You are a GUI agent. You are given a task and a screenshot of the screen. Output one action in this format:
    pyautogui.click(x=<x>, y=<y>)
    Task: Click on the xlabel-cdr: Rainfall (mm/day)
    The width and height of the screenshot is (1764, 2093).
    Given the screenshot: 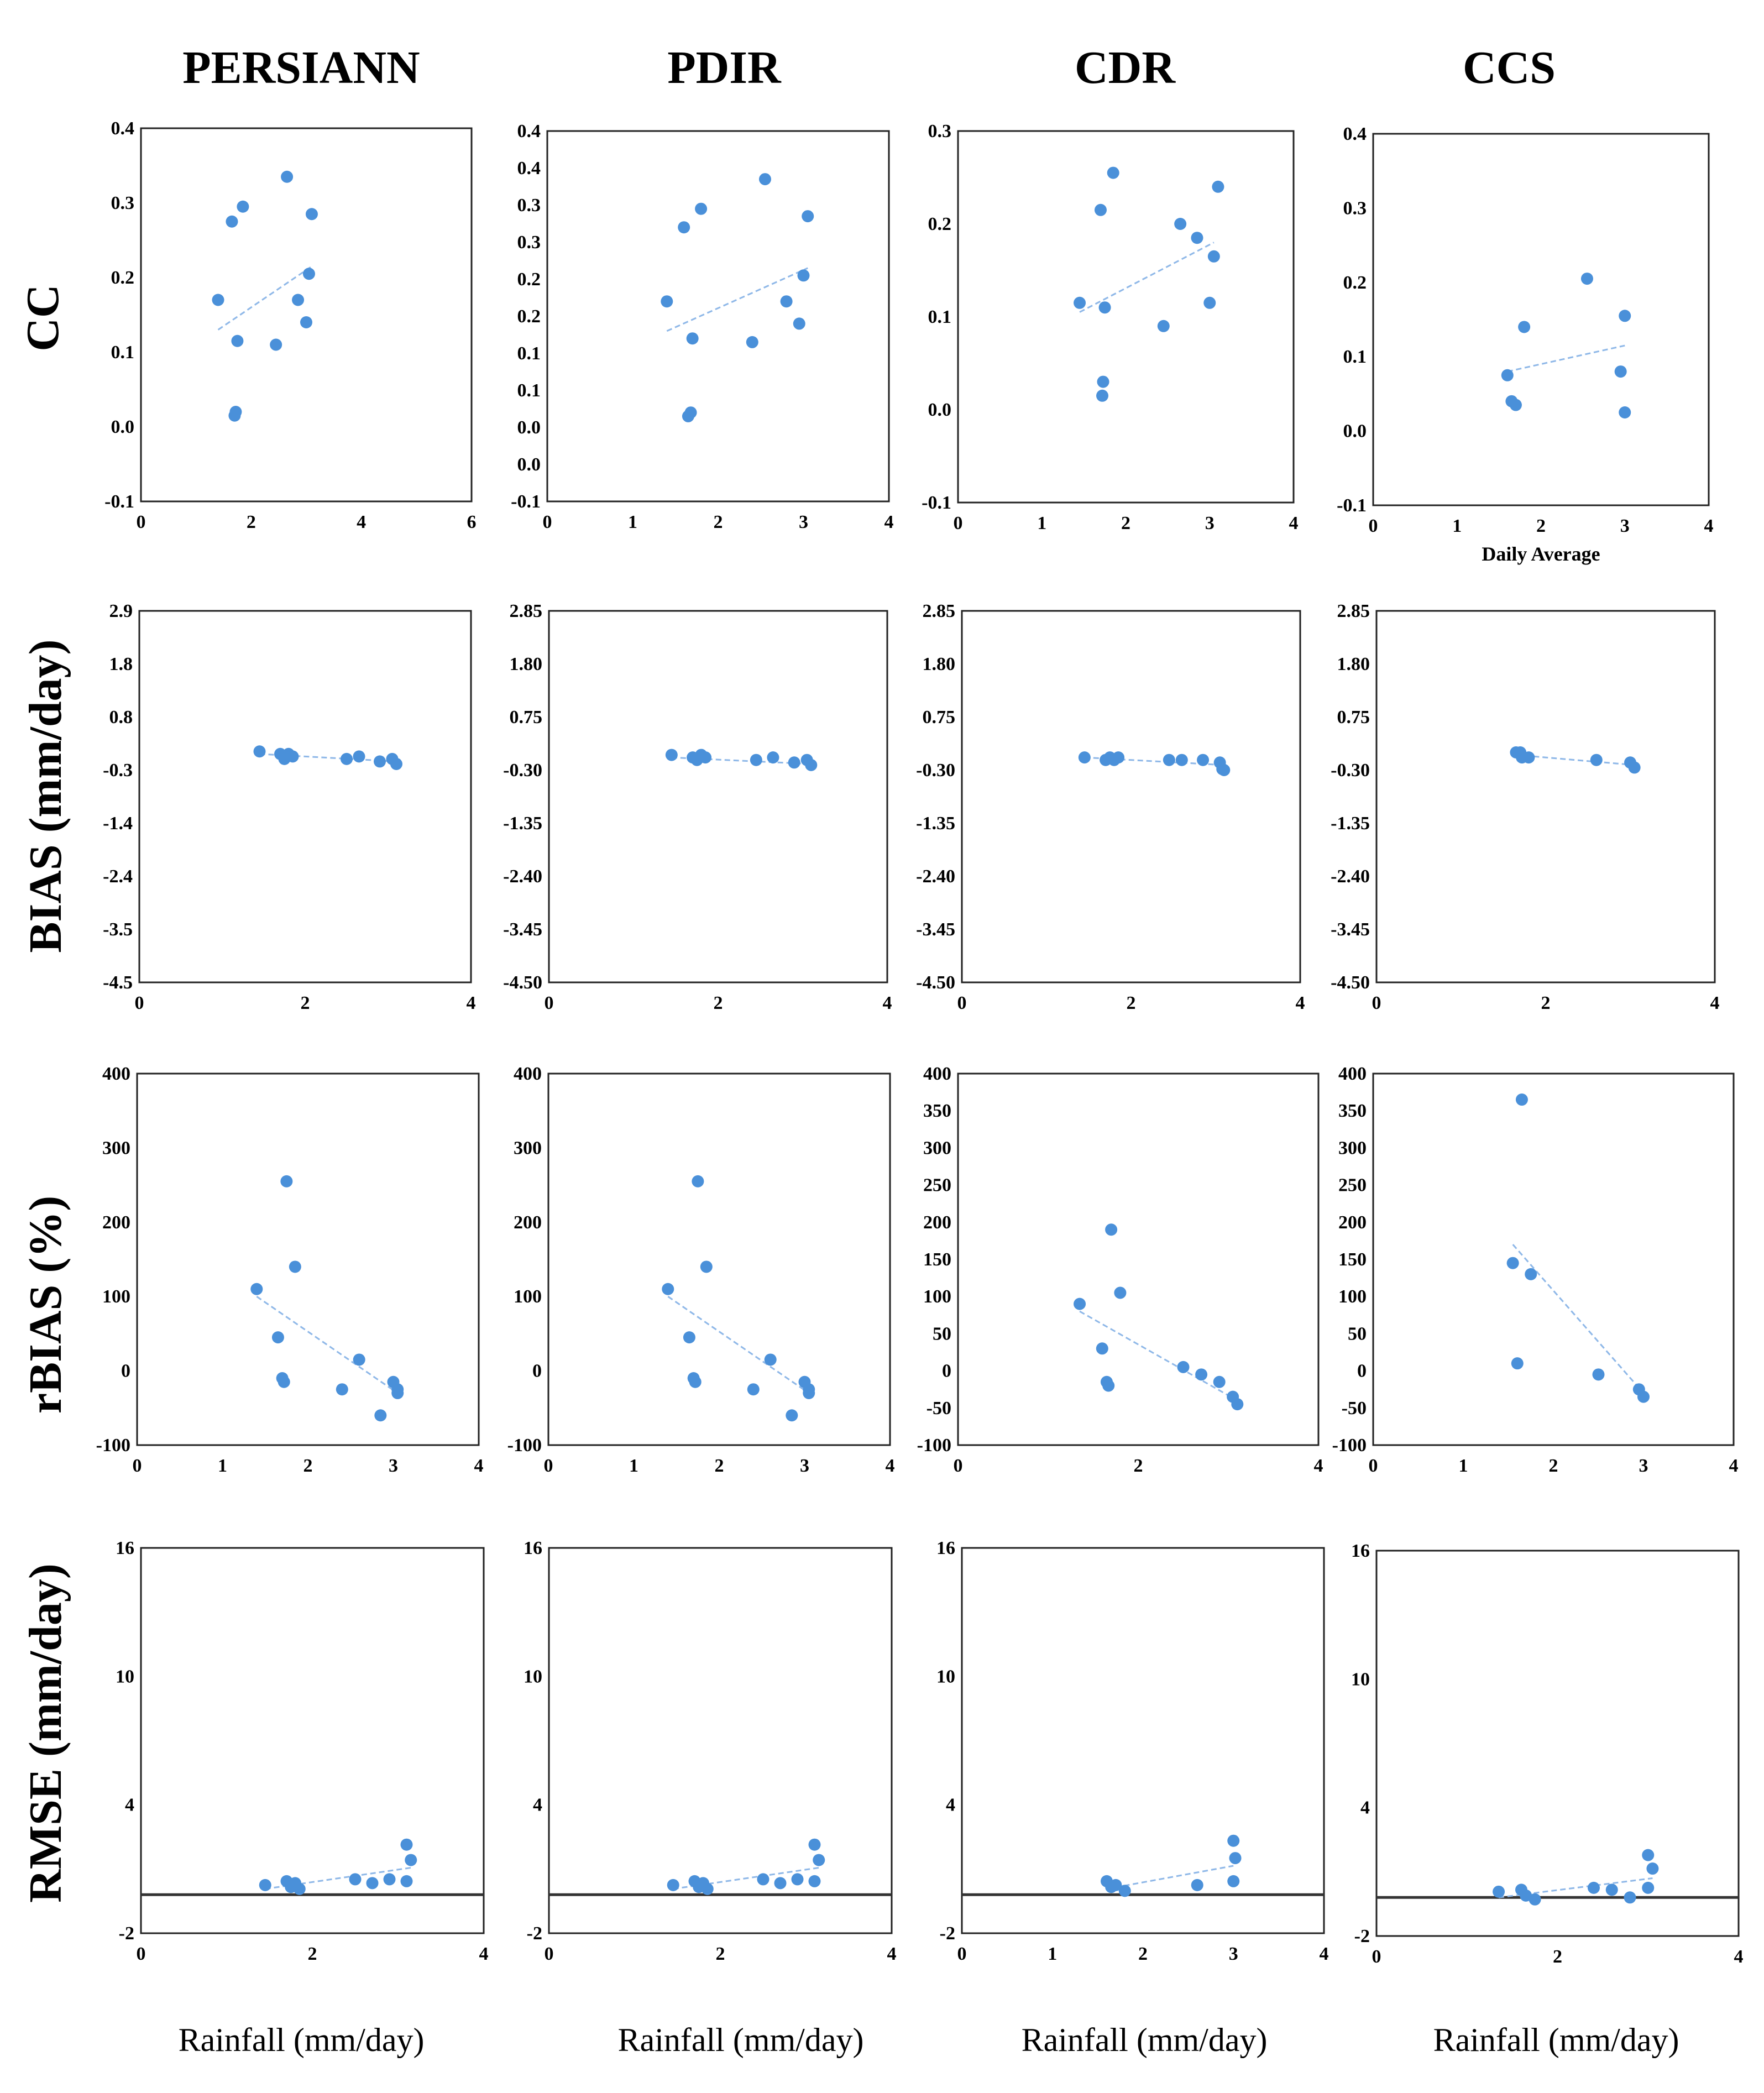 What is the action you would take?
    pyautogui.click(x=1145, y=2040)
    